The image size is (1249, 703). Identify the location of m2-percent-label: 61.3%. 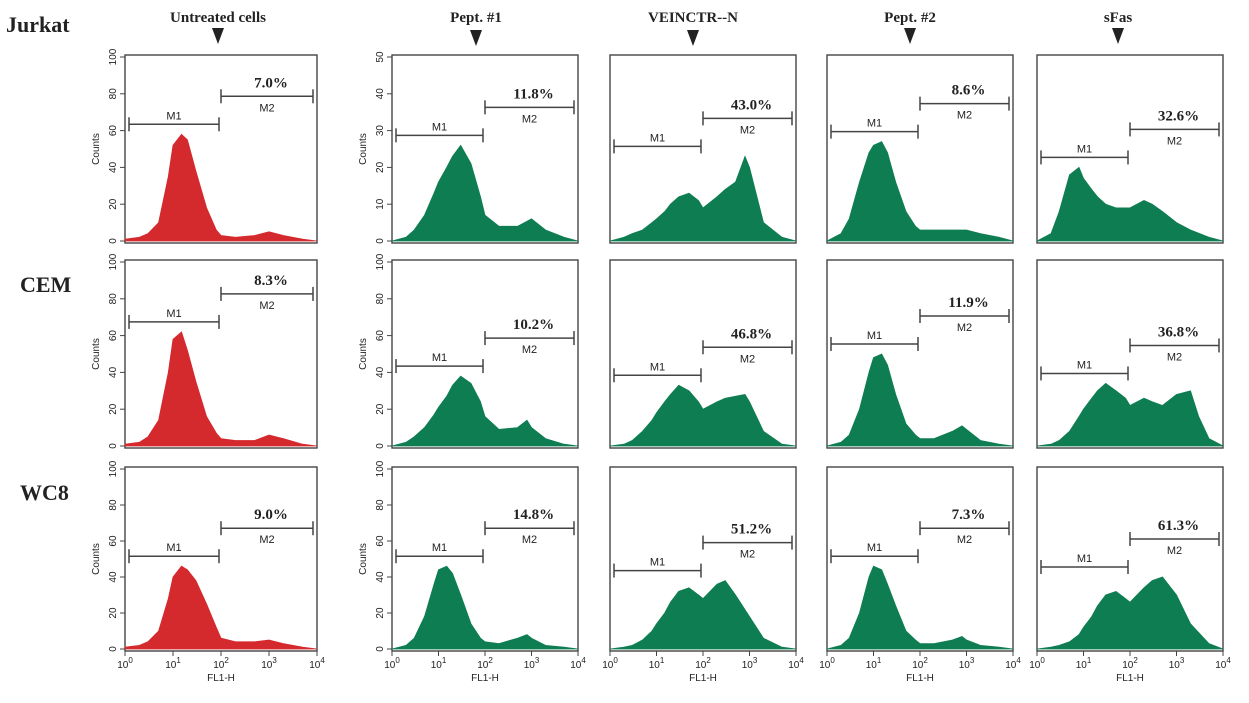
(1178, 526).